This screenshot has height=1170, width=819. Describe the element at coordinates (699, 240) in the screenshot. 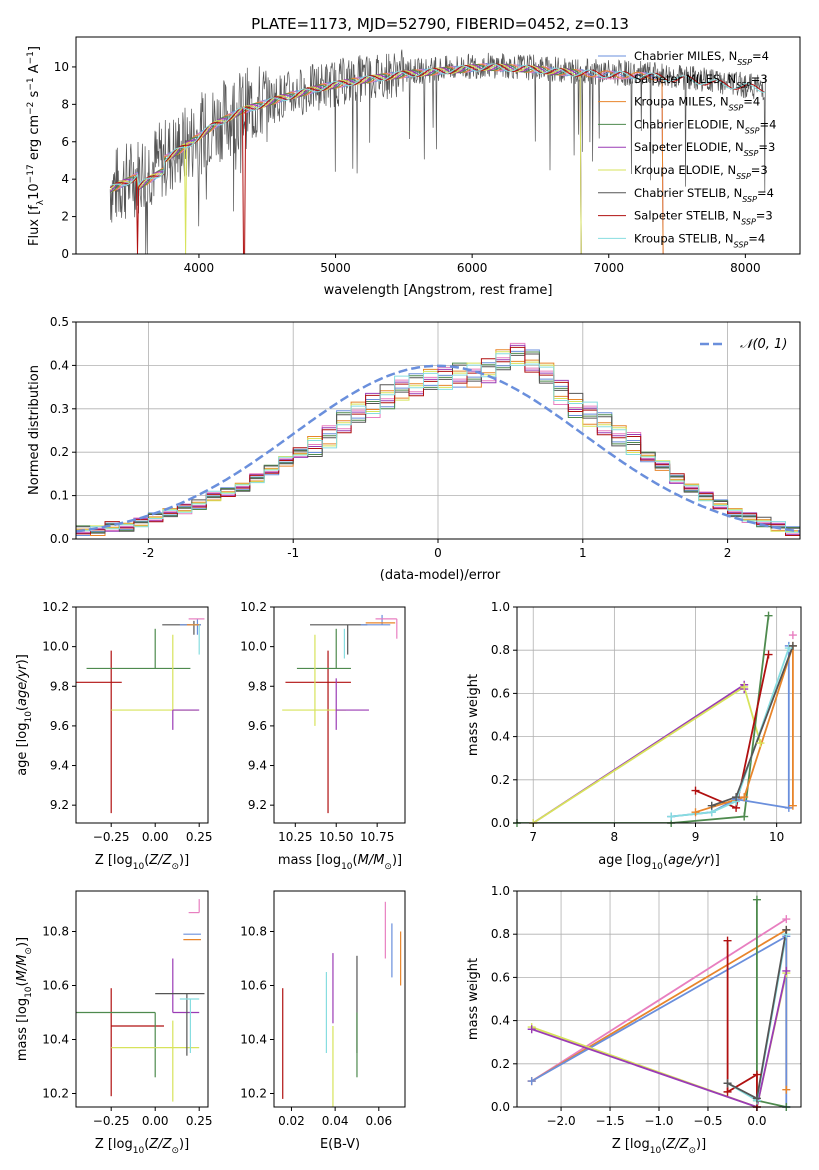

I see `legend-label: Kroupa STELIB, NSSP=4` at that location.